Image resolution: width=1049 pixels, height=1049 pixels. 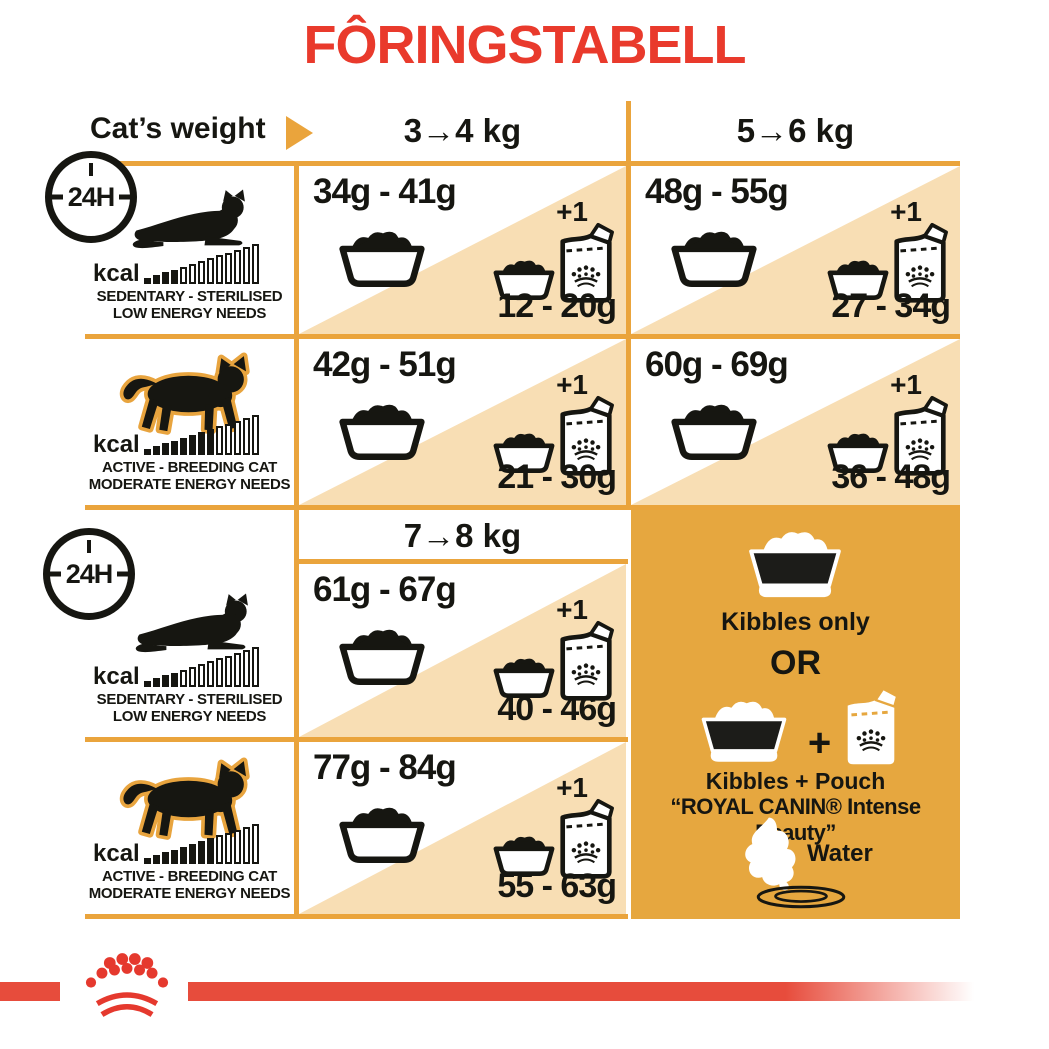 What do you see at coordinates (525, 45) in the screenshot?
I see `page-title: FÔRINGSTABELL` at bounding box center [525, 45].